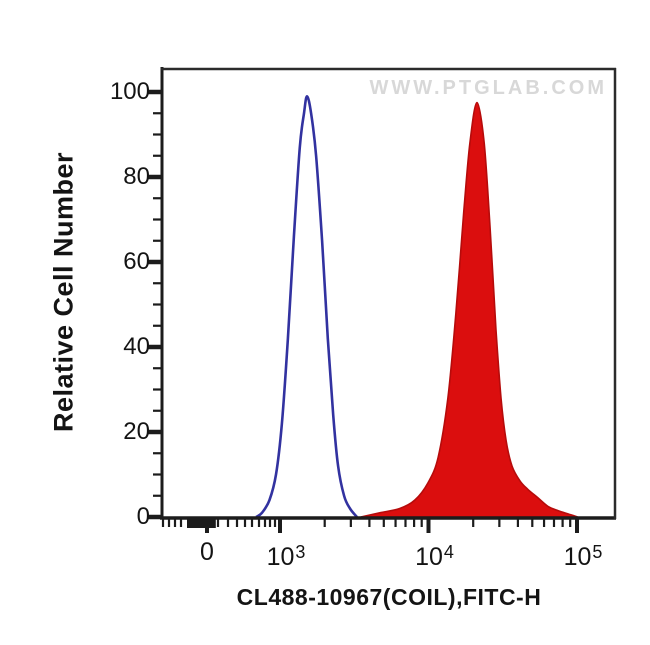  I want to click on x-zero-tick-cluster, so click(201, 523).